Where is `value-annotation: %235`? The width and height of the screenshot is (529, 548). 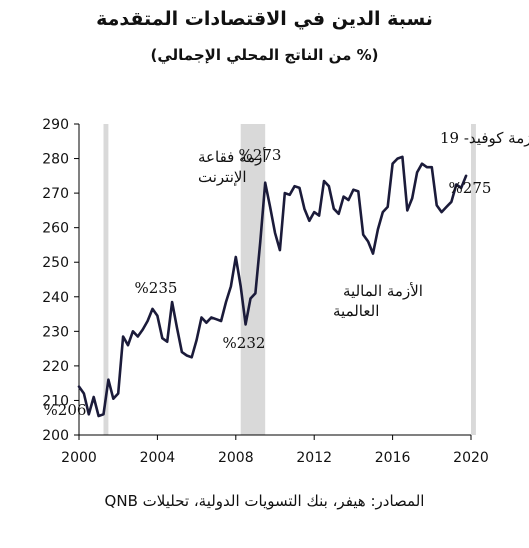 value-annotation: %235 is located at coordinates (156, 288).